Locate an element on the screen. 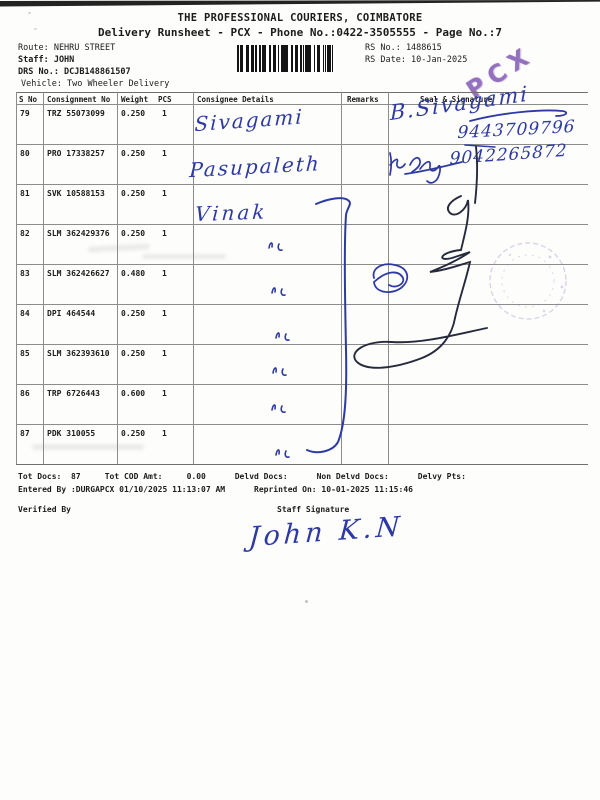 This screenshot has width=600, height=800. page-title: THE PROFESSIONAL COURIERS, COIMBATORE is located at coordinates (300, 18).